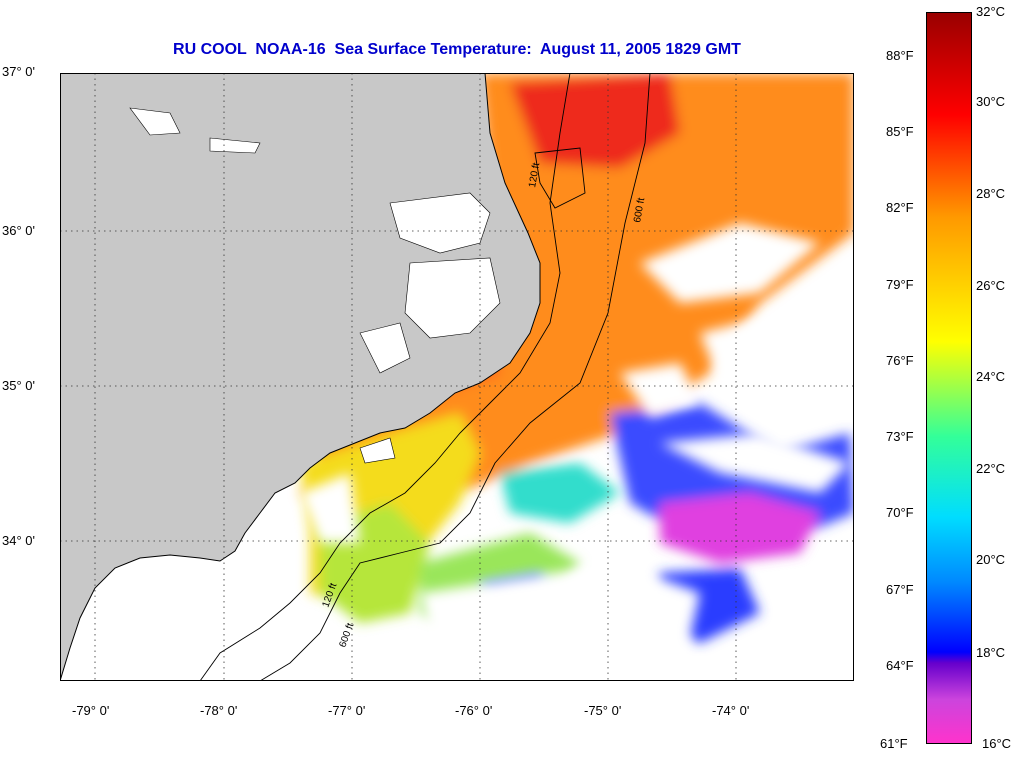 The width and height of the screenshot is (1024, 761). Describe the element at coordinates (900, 284) in the screenshot. I see `colorbar-f-label: 79°F` at that location.